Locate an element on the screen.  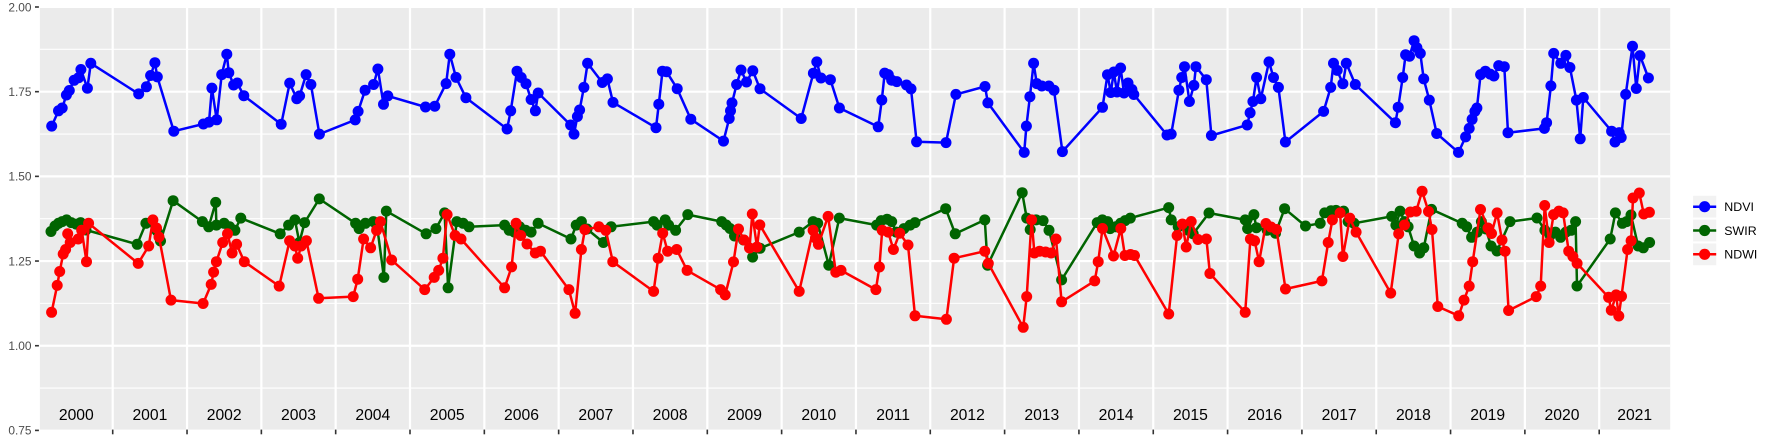
svg-text: 2000 is located at coordinates (76, 415).